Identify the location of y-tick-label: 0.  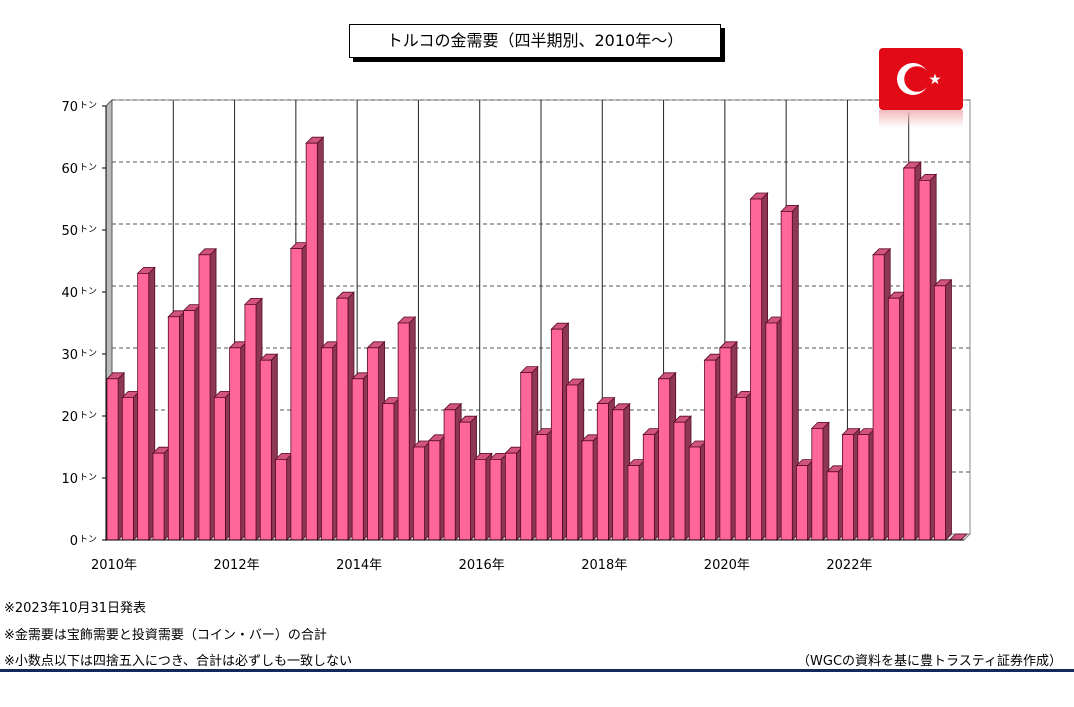
(74, 541).